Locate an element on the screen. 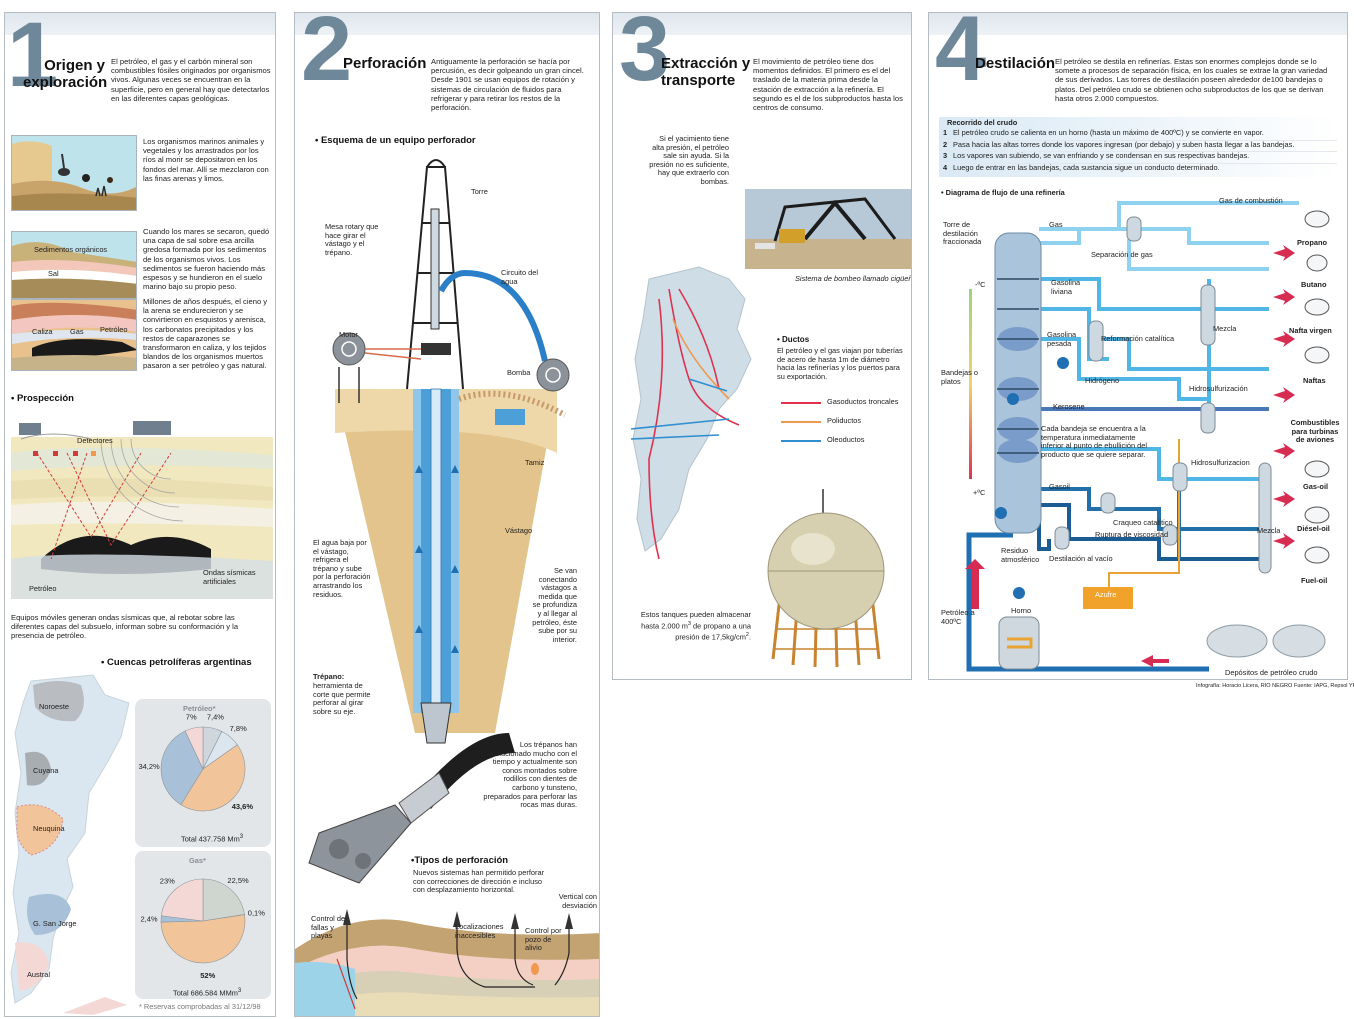 The image size is (1354, 1019). recorrido-title: Recorrido del crudo is located at coordinates (982, 122).